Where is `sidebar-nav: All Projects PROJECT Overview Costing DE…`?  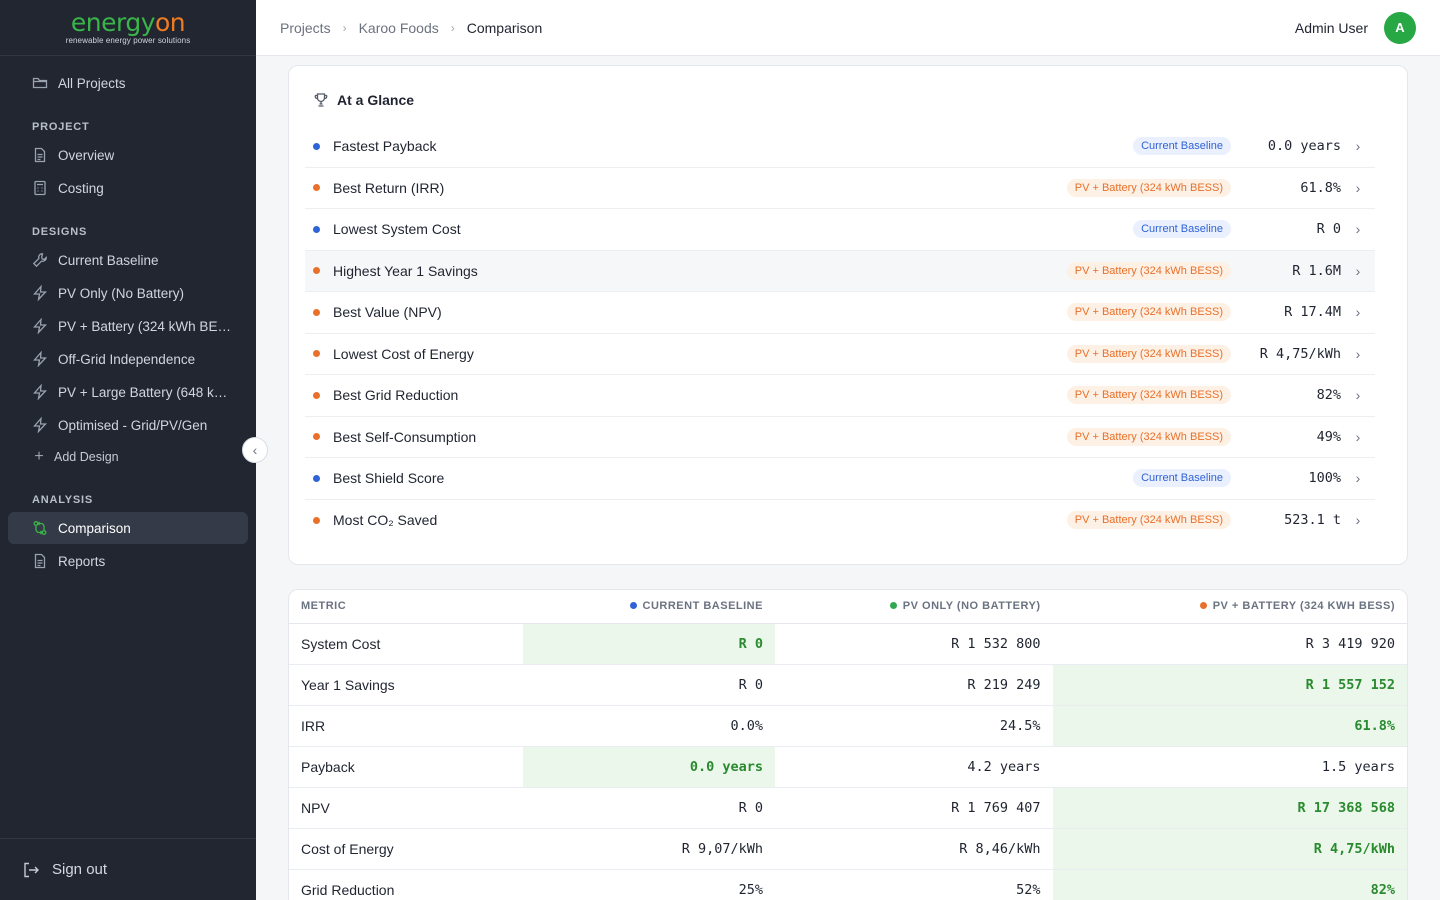 sidebar-nav: All Projects PROJECT Overview Costing DE… is located at coordinates (128, 316).